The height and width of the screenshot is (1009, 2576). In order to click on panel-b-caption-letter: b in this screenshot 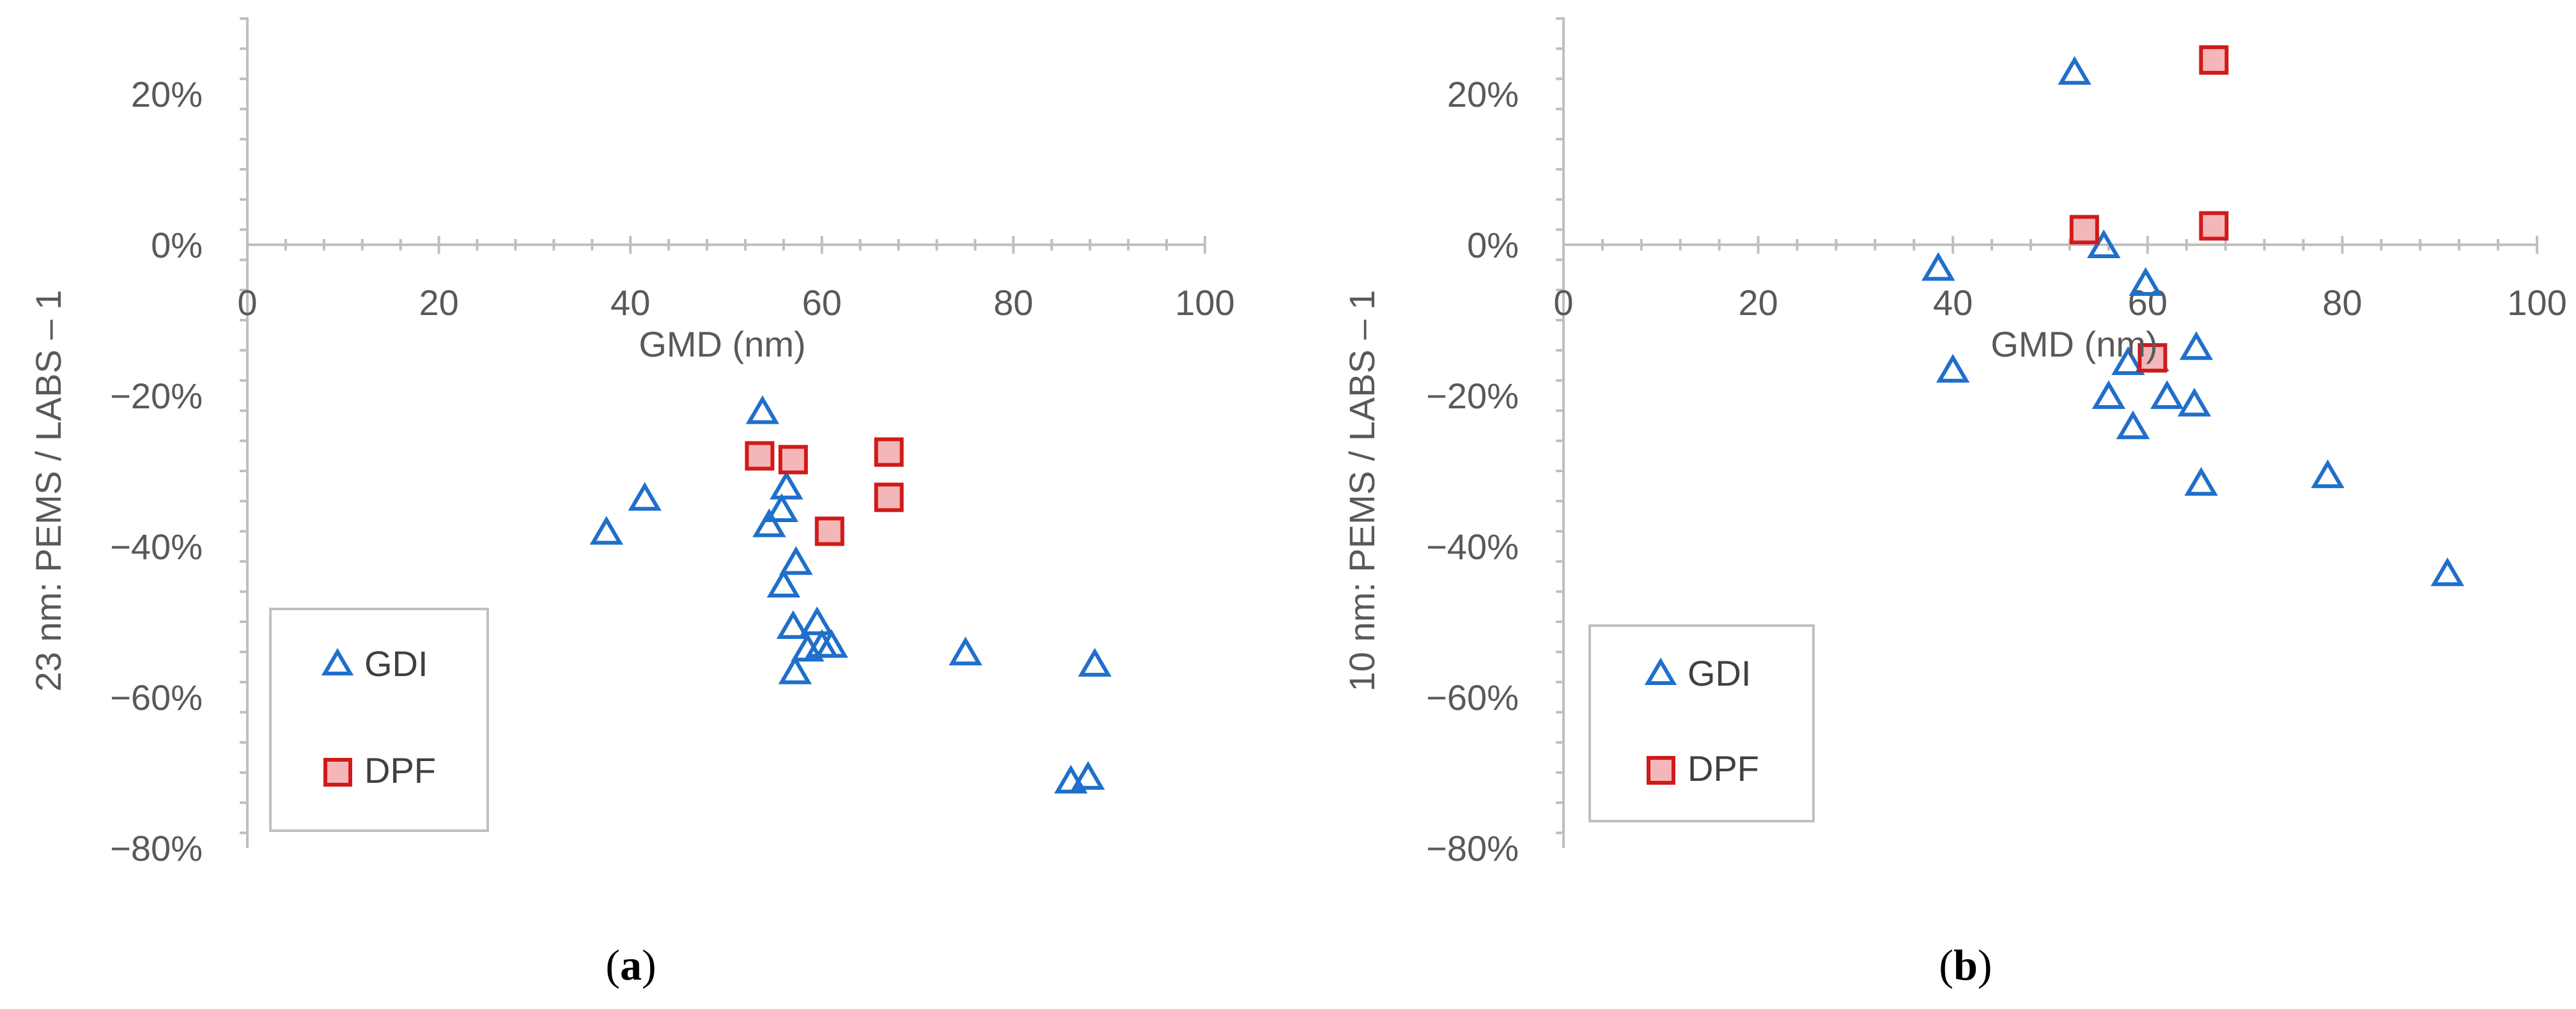, I will do `click(1965, 965)`.